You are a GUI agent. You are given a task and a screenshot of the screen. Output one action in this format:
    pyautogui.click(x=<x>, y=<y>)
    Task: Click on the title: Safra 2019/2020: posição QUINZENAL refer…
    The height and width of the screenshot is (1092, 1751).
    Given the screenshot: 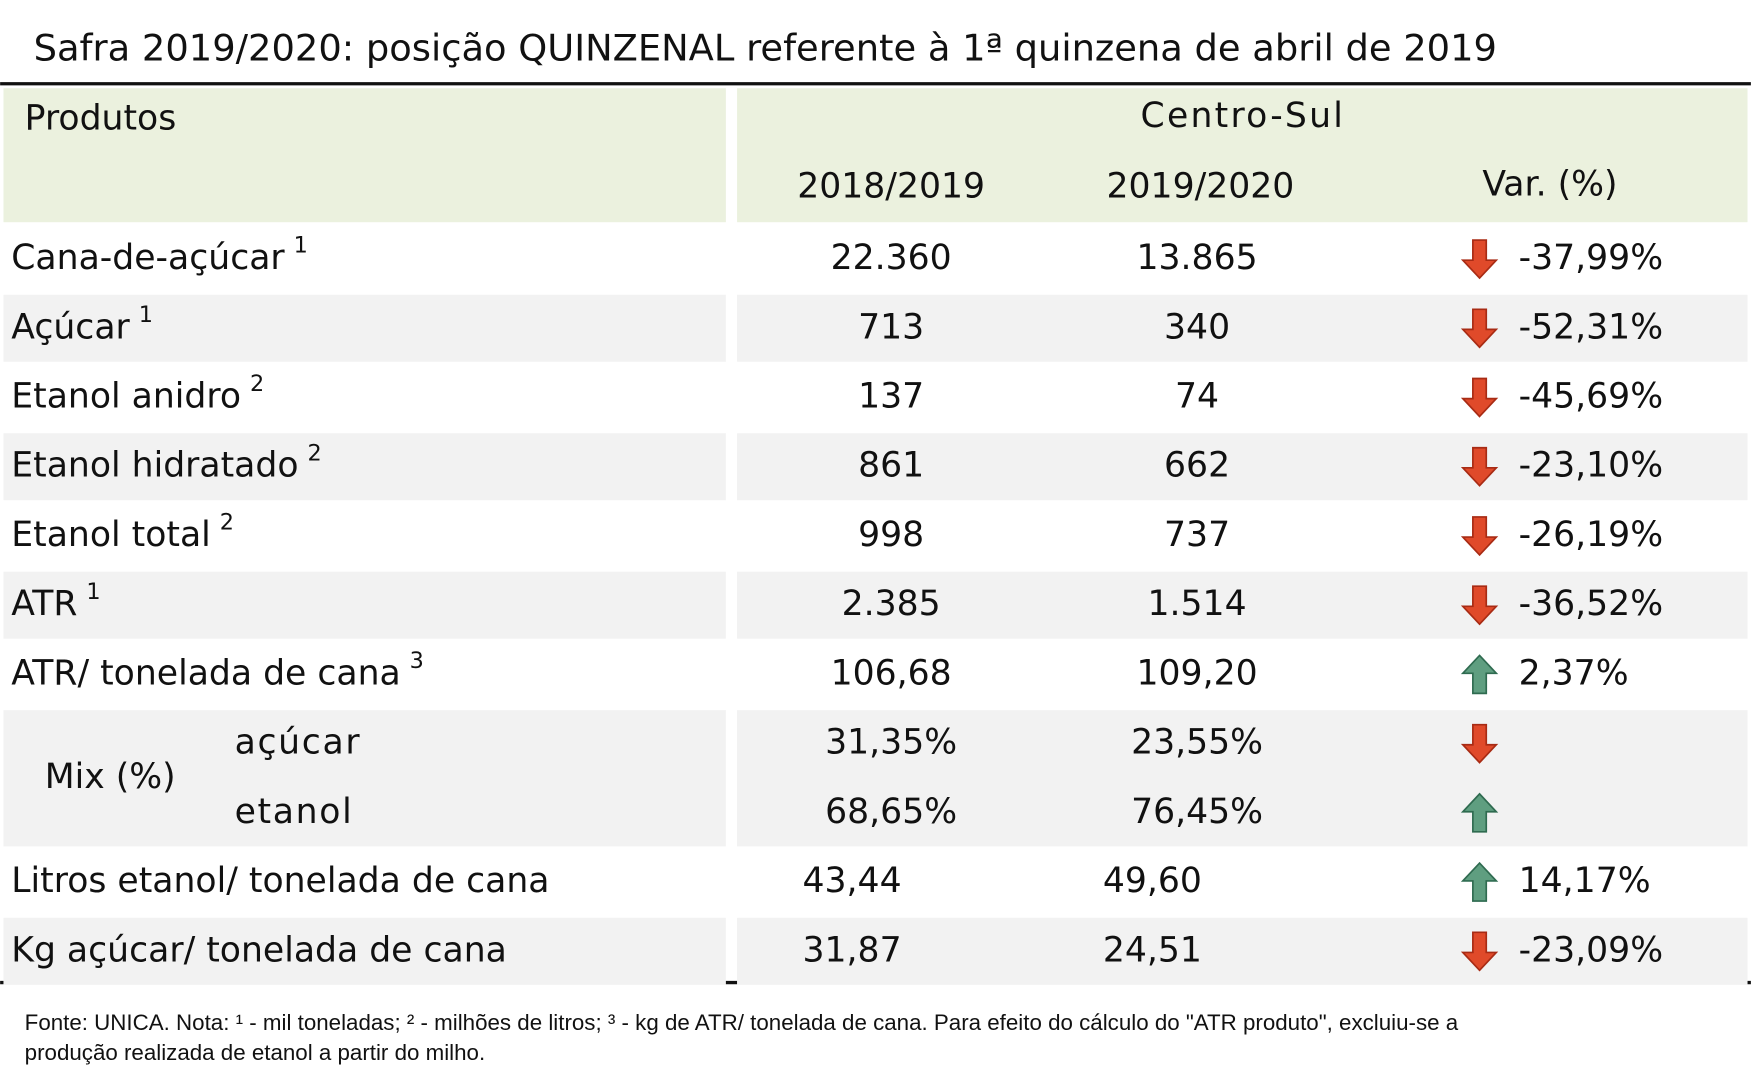 What is the action you would take?
    pyautogui.click(x=765, y=48)
    